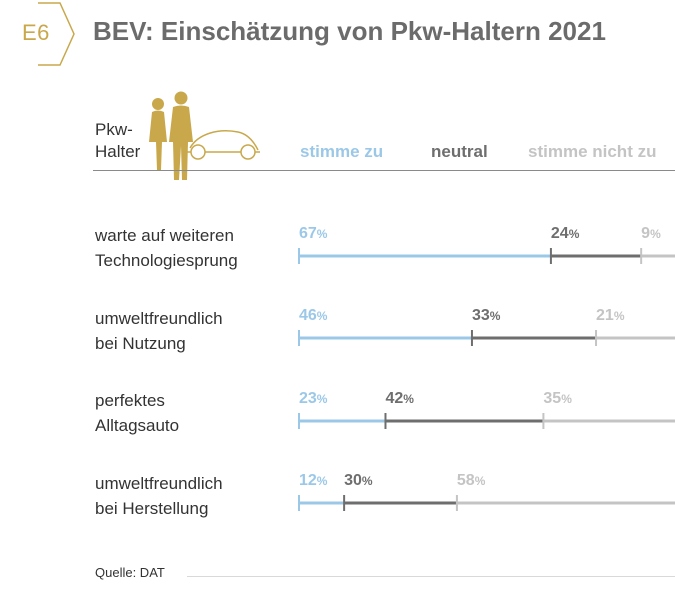  I want to click on people-car-icon, so click(204, 135).